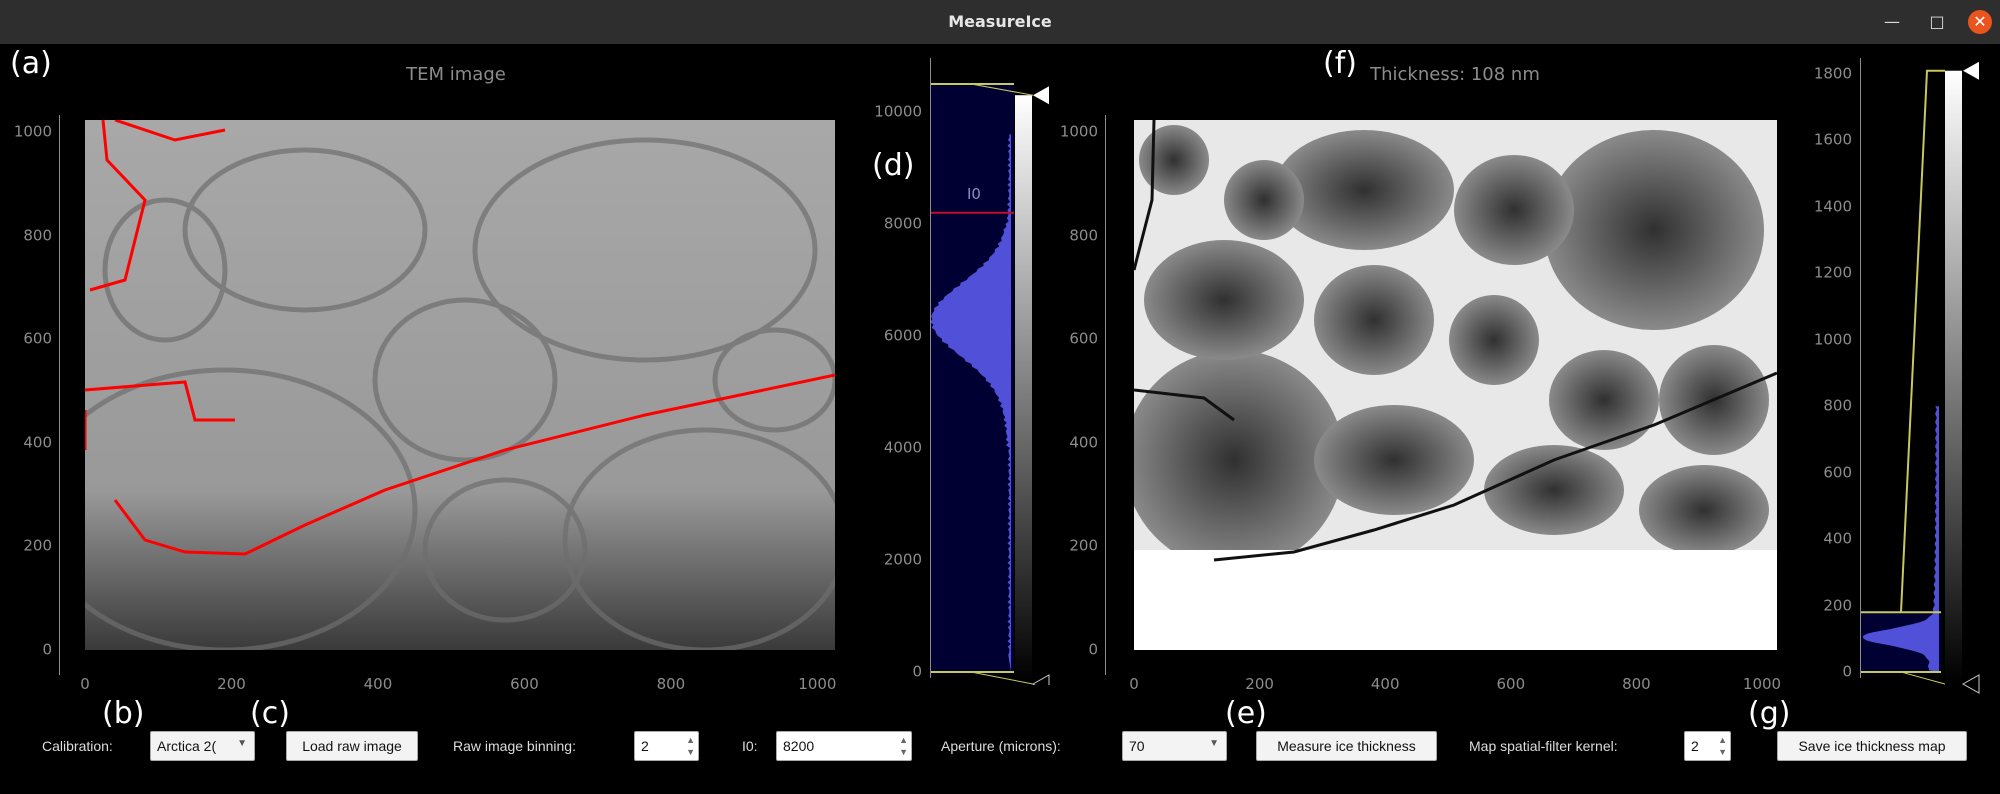 This screenshot has height=794, width=2000. I want to click on save-ice-thickness-map-button: Save ice thickness map, so click(1872, 746).